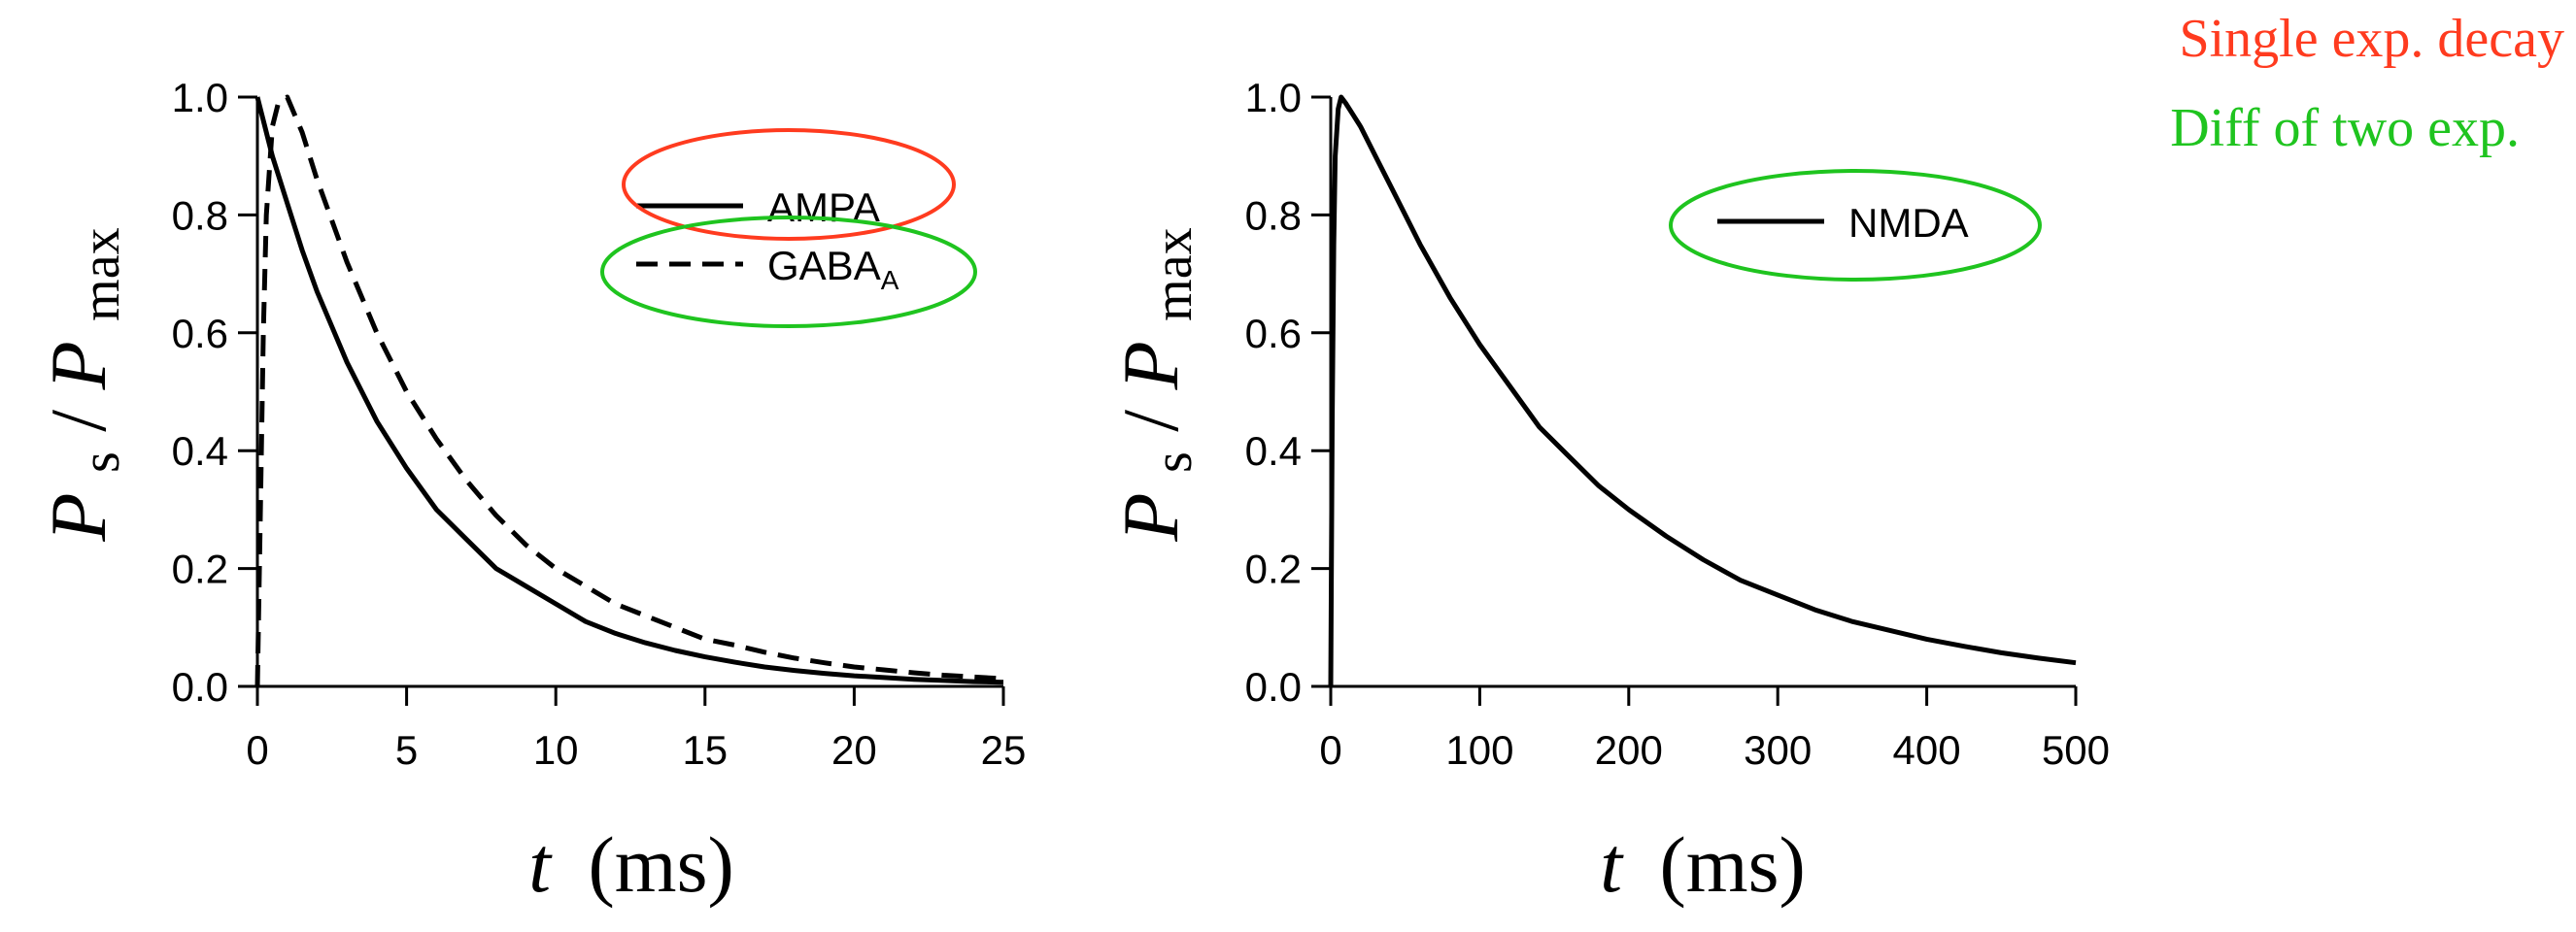  I want to click on left-y-tick-label: 0.6, so click(200, 333).